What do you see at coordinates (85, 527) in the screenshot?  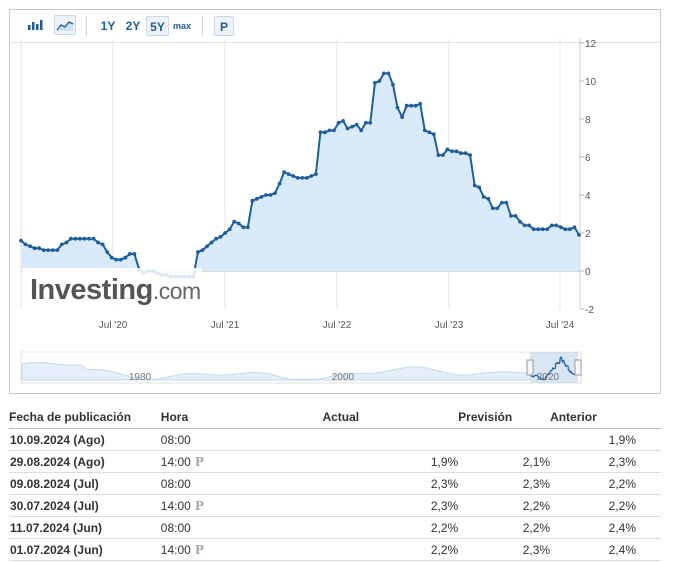 I see `cell-date: 11.07.2024 (Jun)` at bounding box center [85, 527].